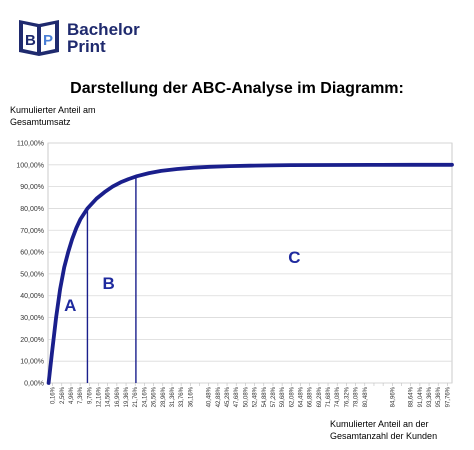 The height and width of the screenshot is (450, 474). Describe the element at coordinates (191, 396) in the screenshot. I see `x-tick-label: 36,16%` at that location.